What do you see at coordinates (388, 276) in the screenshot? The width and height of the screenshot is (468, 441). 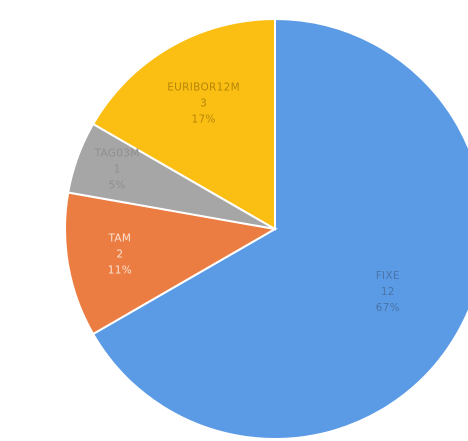 I see `slice-category-label: FIXE` at bounding box center [388, 276].